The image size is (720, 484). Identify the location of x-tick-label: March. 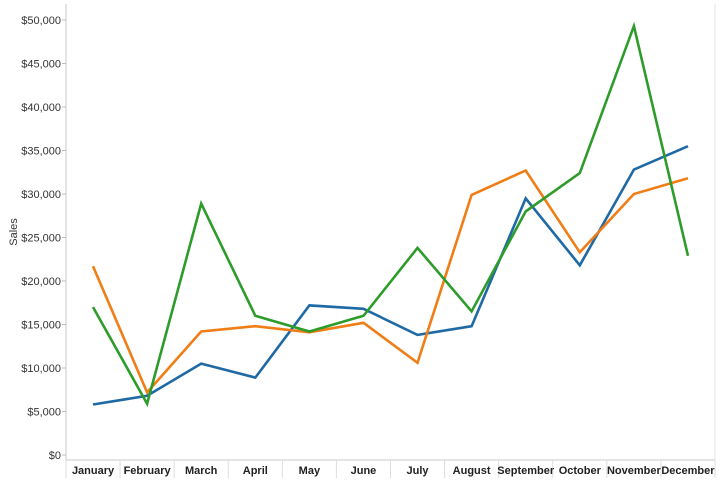
(201, 471).